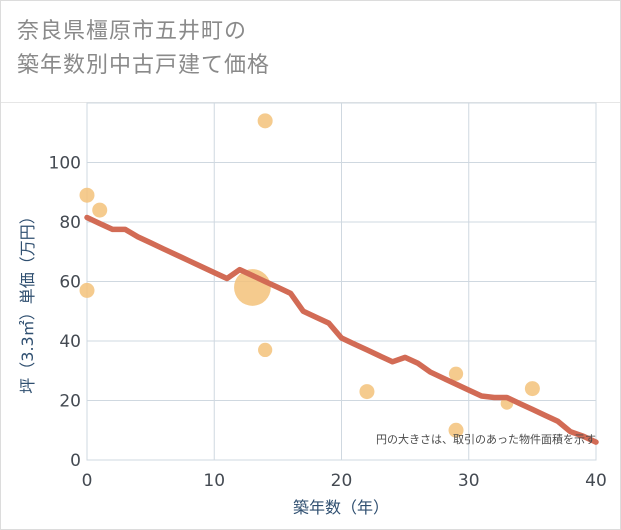 This screenshot has width=621, height=530. What do you see at coordinates (75, 461) in the screenshot?
I see `y-tick-label: 0` at bounding box center [75, 461].